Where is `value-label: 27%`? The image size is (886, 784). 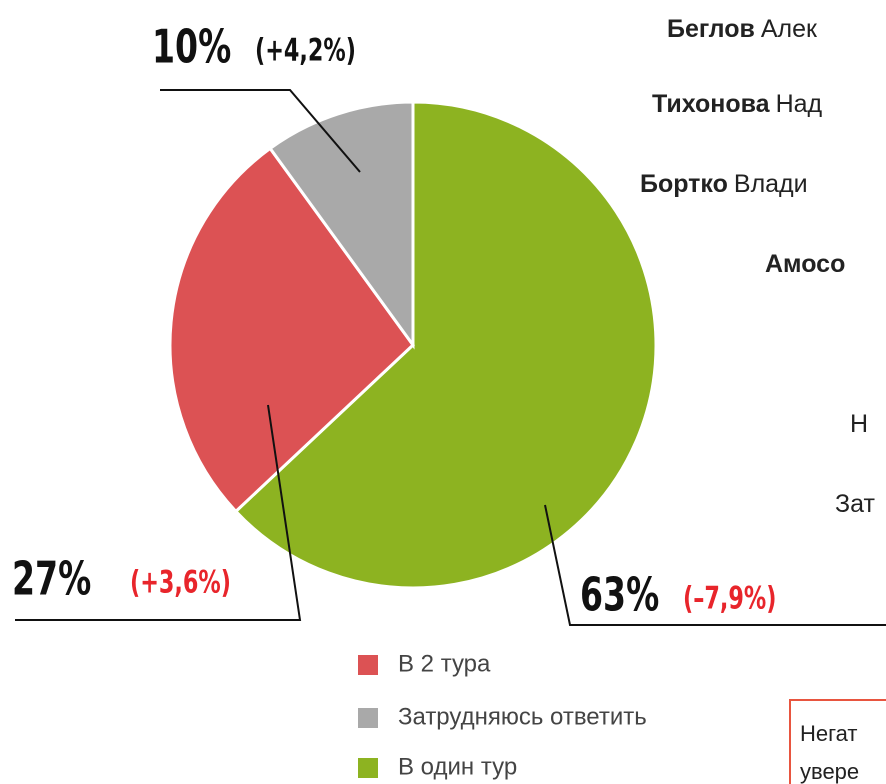
value-label: 27% is located at coordinates (51, 579).